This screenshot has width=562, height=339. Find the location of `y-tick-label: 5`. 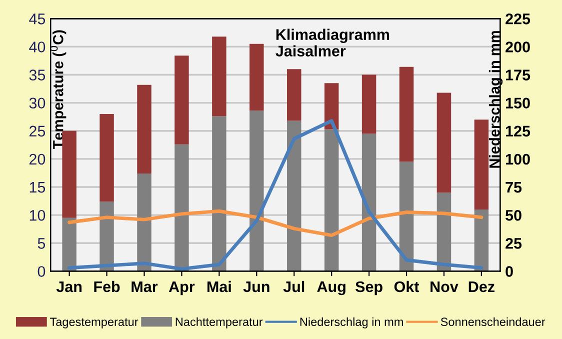

y-tick-label: 5 is located at coordinates (42, 243).